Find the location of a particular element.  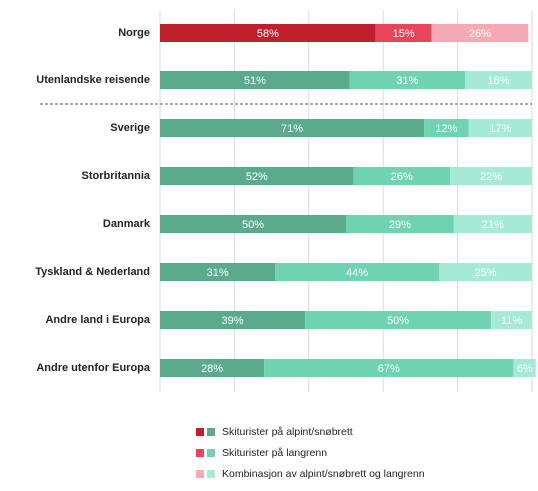

data-label: 52% is located at coordinates (257, 177).